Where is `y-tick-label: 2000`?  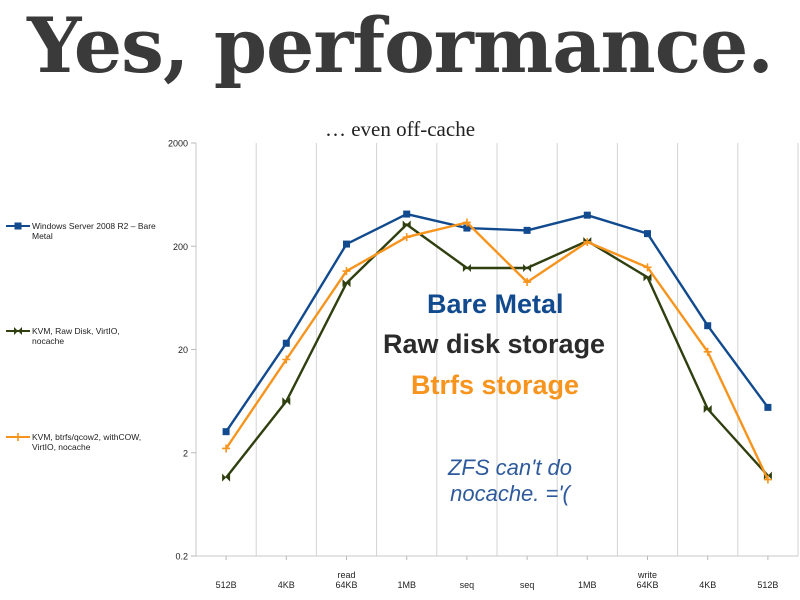
y-tick-label: 2000 is located at coordinates (178, 144).